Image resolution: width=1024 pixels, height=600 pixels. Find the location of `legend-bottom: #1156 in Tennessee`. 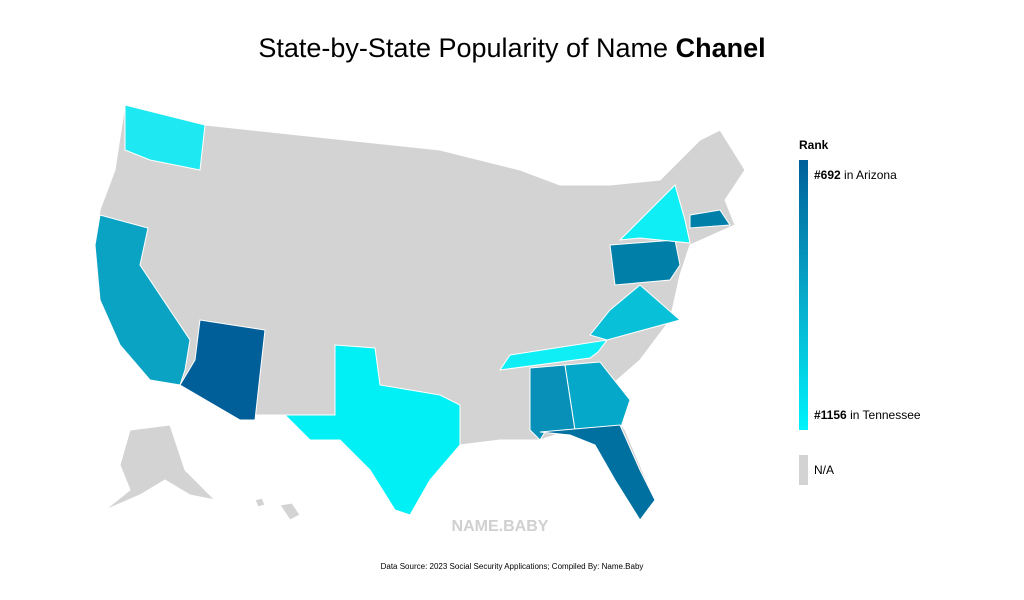

legend-bottom: #1156 in Tennessee is located at coordinates (867, 415).